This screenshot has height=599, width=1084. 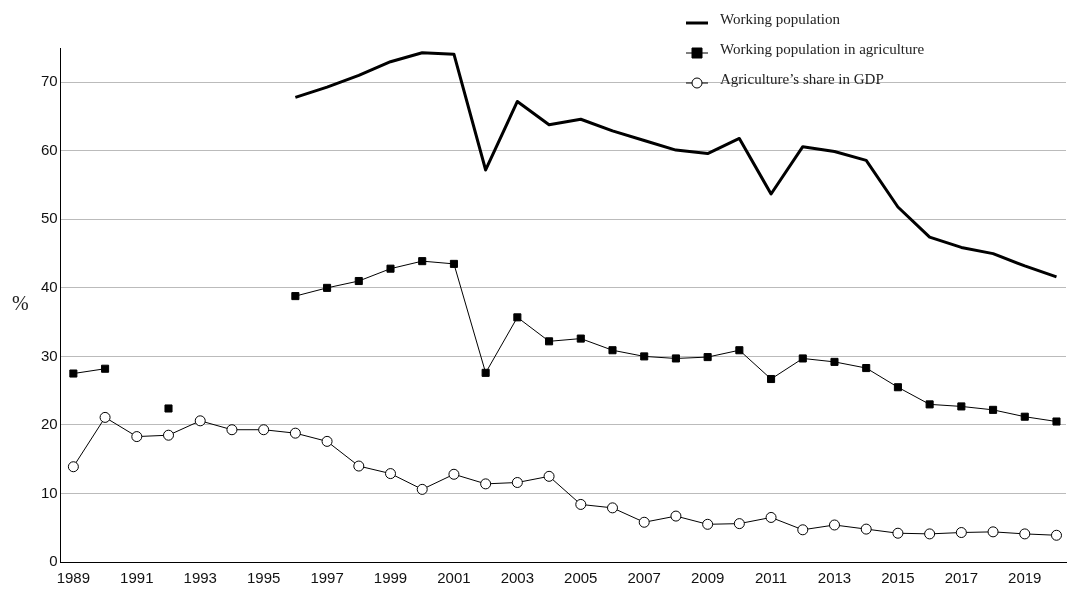 What do you see at coordinates (771, 578) in the screenshot?
I see `x-tick-label: 2011` at bounding box center [771, 578].